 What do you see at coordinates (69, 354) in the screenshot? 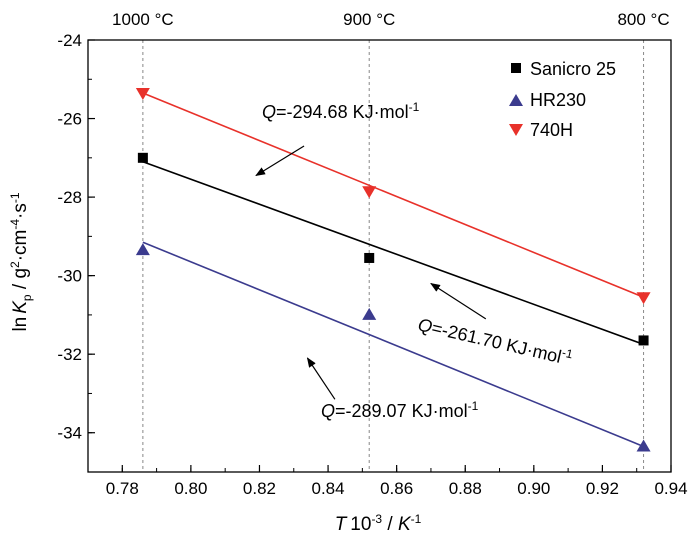
I see `y-tick-label-1: -32` at bounding box center [69, 354].